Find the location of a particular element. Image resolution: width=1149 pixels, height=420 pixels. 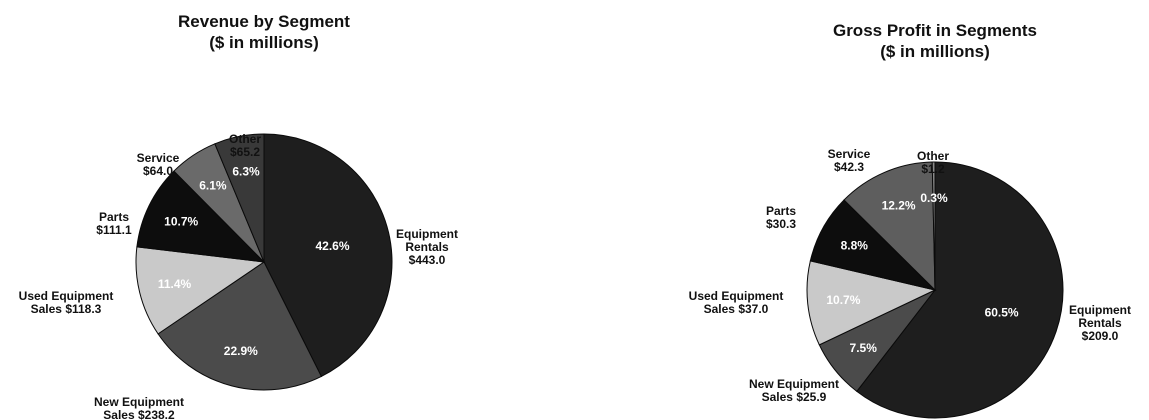

slice-percent-label: 11.4% is located at coordinates (175, 284).